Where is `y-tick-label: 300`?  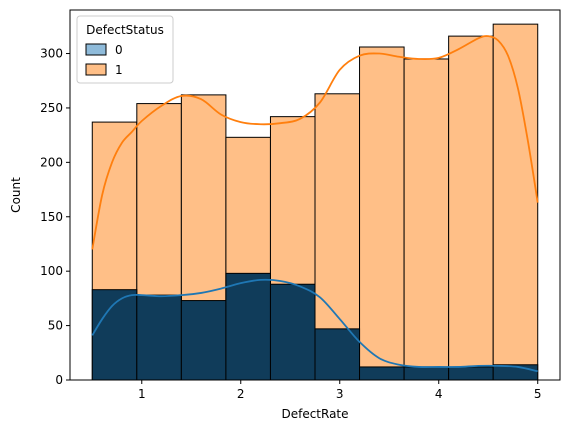
y-tick-label: 300 is located at coordinates (51, 54).